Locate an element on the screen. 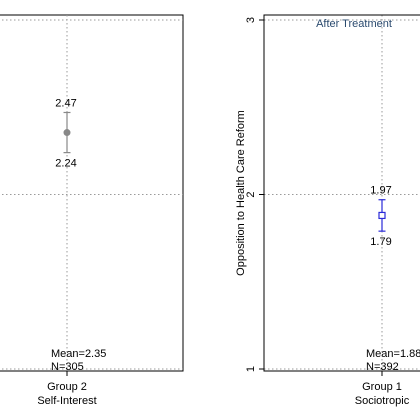  x-tick-label-name: Self-Interest is located at coordinates (66, 401).